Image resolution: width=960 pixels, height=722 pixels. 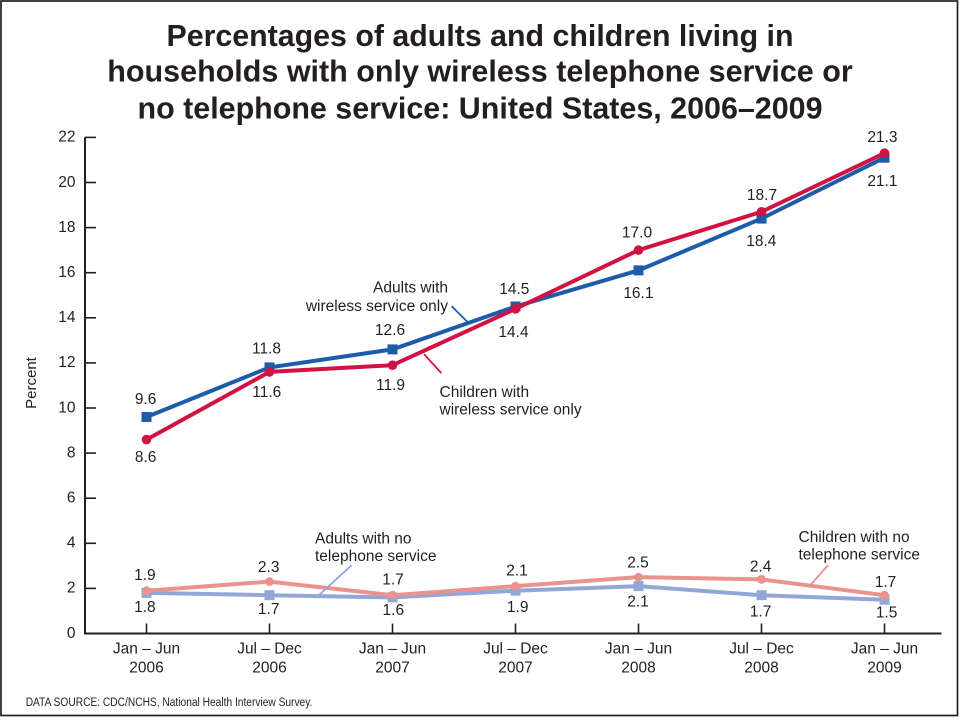 What do you see at coordinates (71, 543) in the screenshot?
I see `svg-text: 4` at bounding box center [71, 543].